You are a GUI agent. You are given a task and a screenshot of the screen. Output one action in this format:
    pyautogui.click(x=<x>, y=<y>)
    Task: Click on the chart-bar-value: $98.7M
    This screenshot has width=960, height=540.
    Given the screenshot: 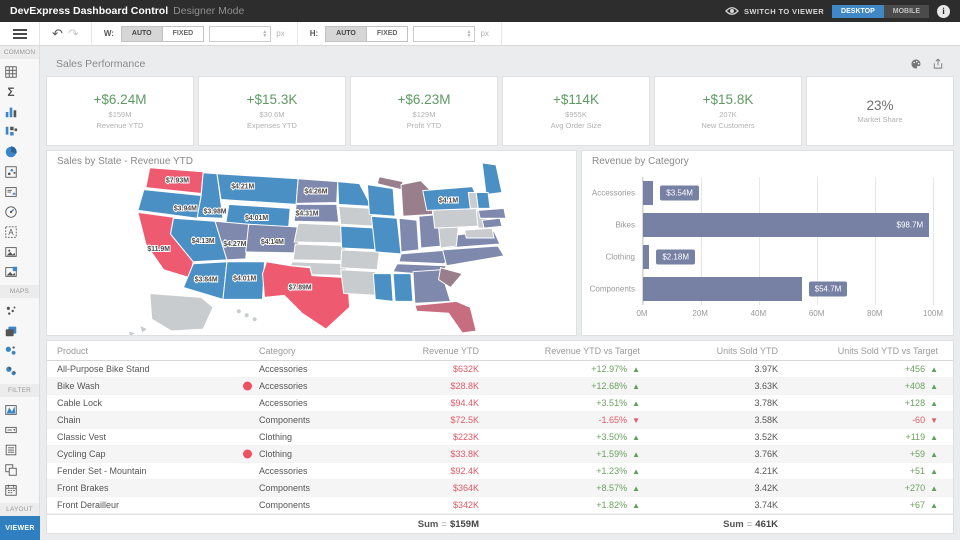 What is the action you would take?
    pyautogui.click(x=910, y=225)
    